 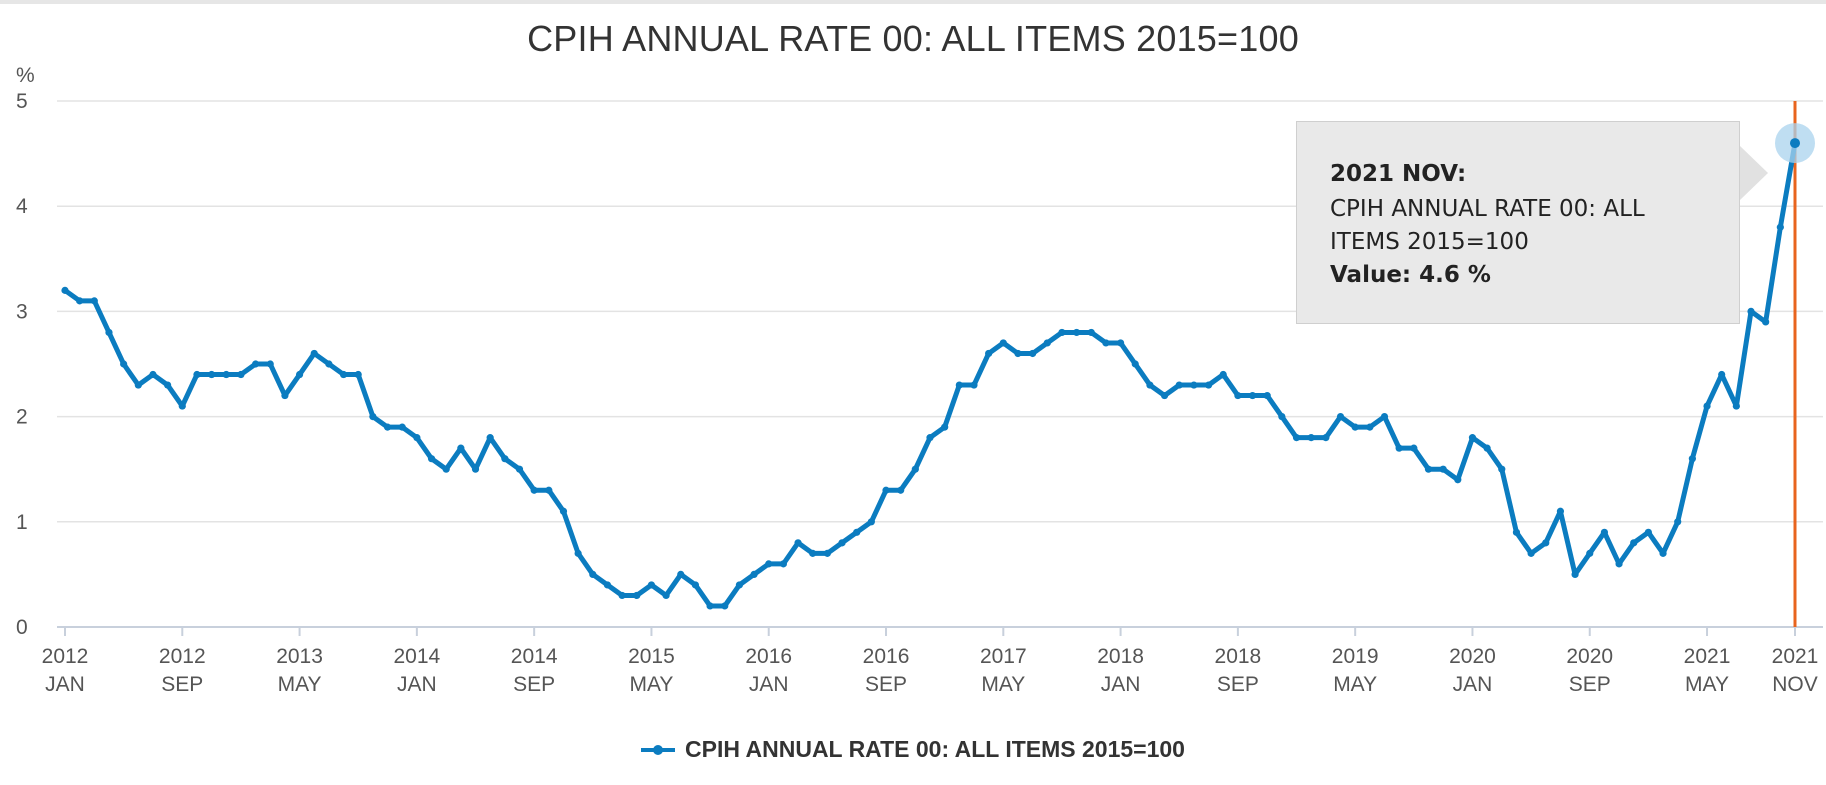 I want to click on legend-label: CPIH ANNUAL RATE 00: ALL ITEMS 2015=100, so click(x=935, y=749).